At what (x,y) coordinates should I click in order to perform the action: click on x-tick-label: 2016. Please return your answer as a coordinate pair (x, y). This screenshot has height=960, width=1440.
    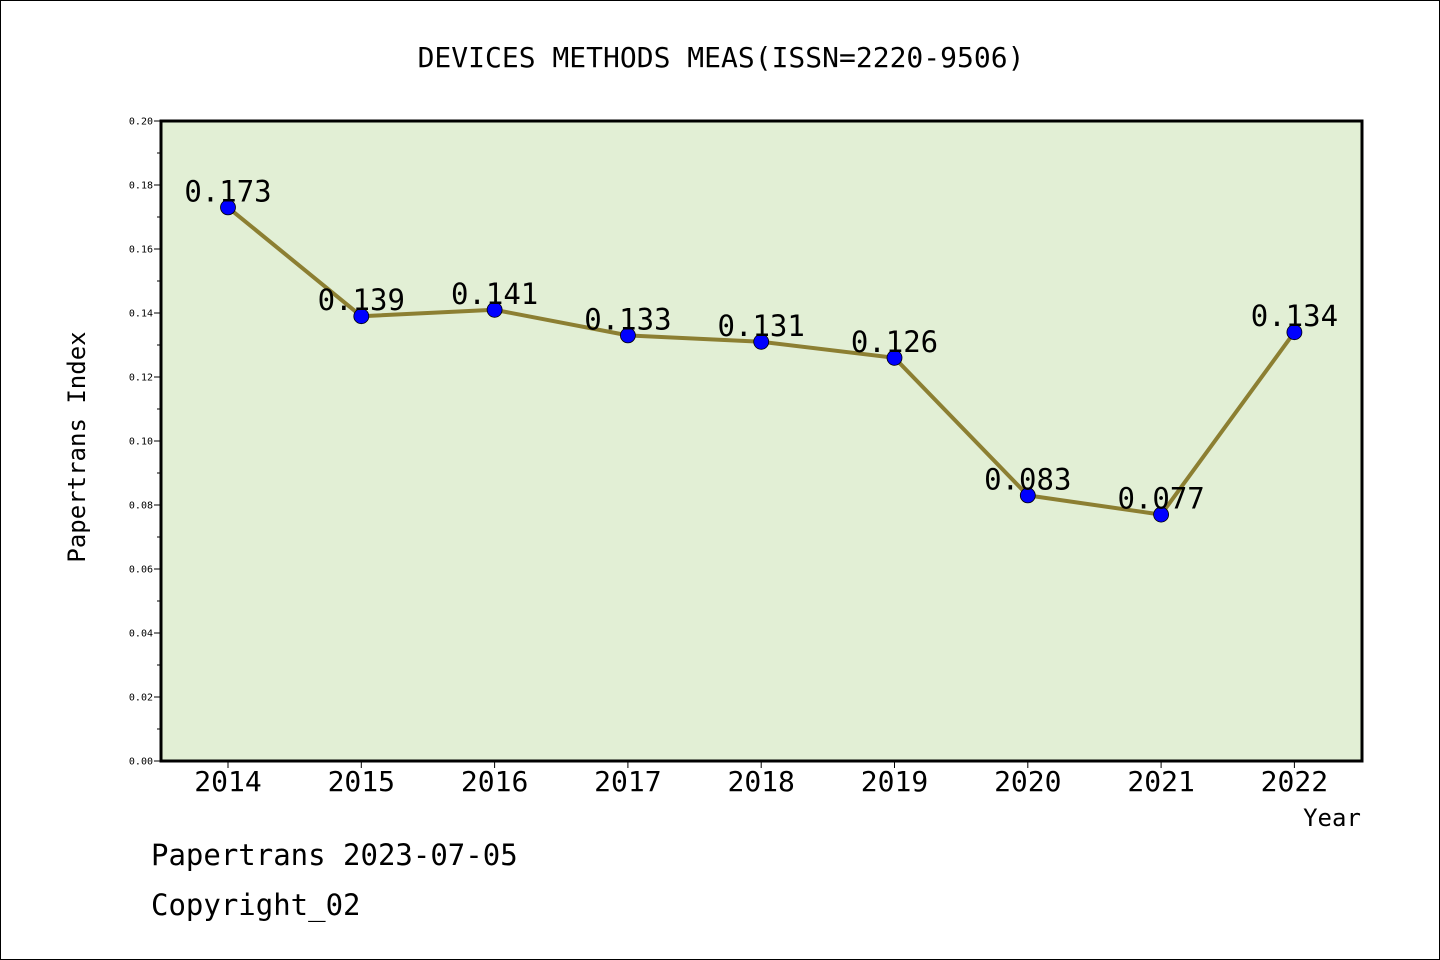
    Looking at the image, I should click on (494, 781).